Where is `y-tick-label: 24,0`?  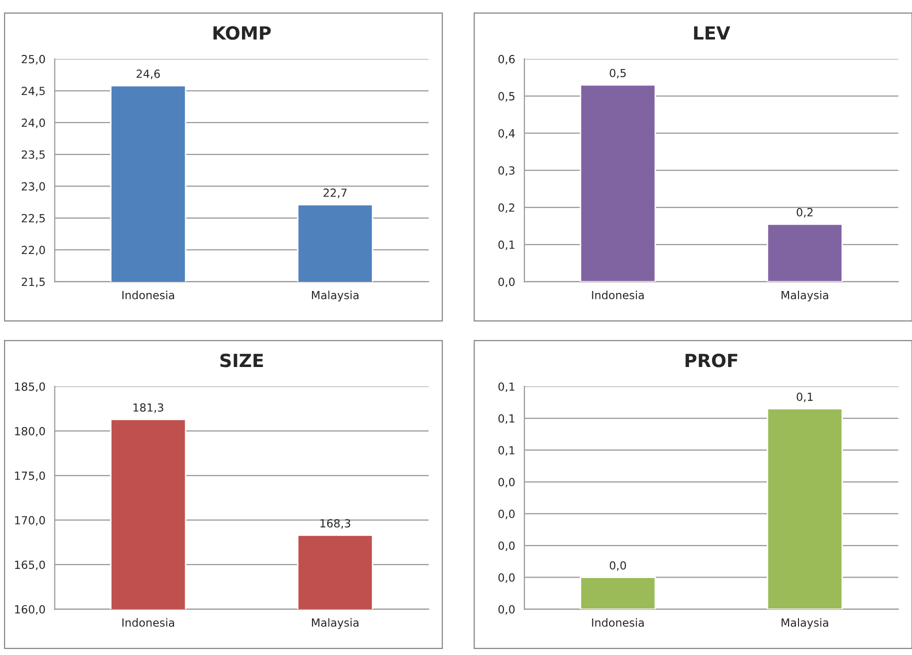 y-tick-label: 24,0 is located at coordinates (33, 123).